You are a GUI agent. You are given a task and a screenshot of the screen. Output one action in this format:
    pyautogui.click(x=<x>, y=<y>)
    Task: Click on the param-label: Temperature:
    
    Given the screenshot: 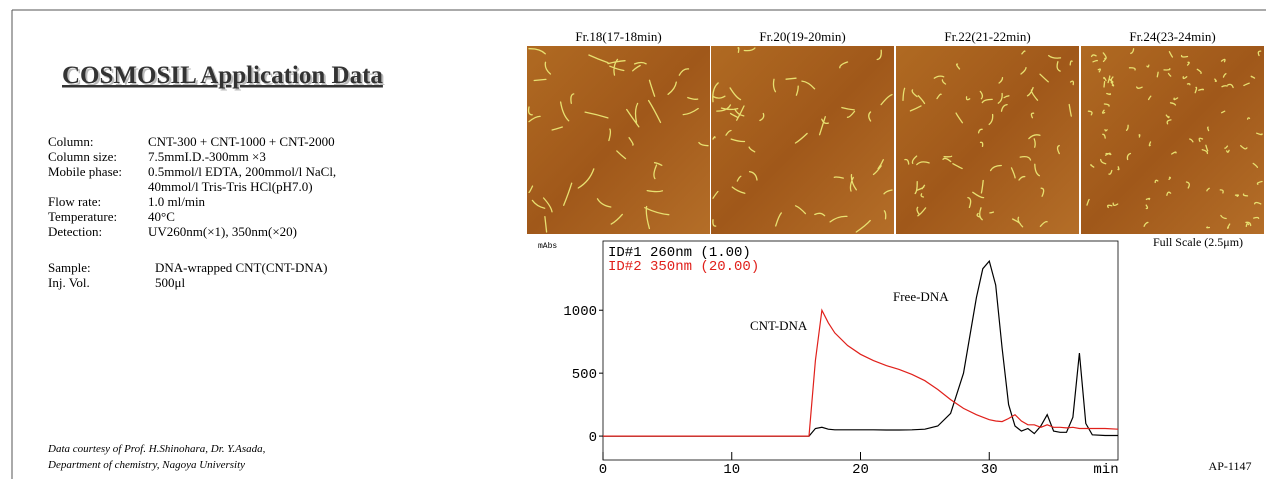 What is the action you would take?
    pyautogui.click(x=82, y=216)
    